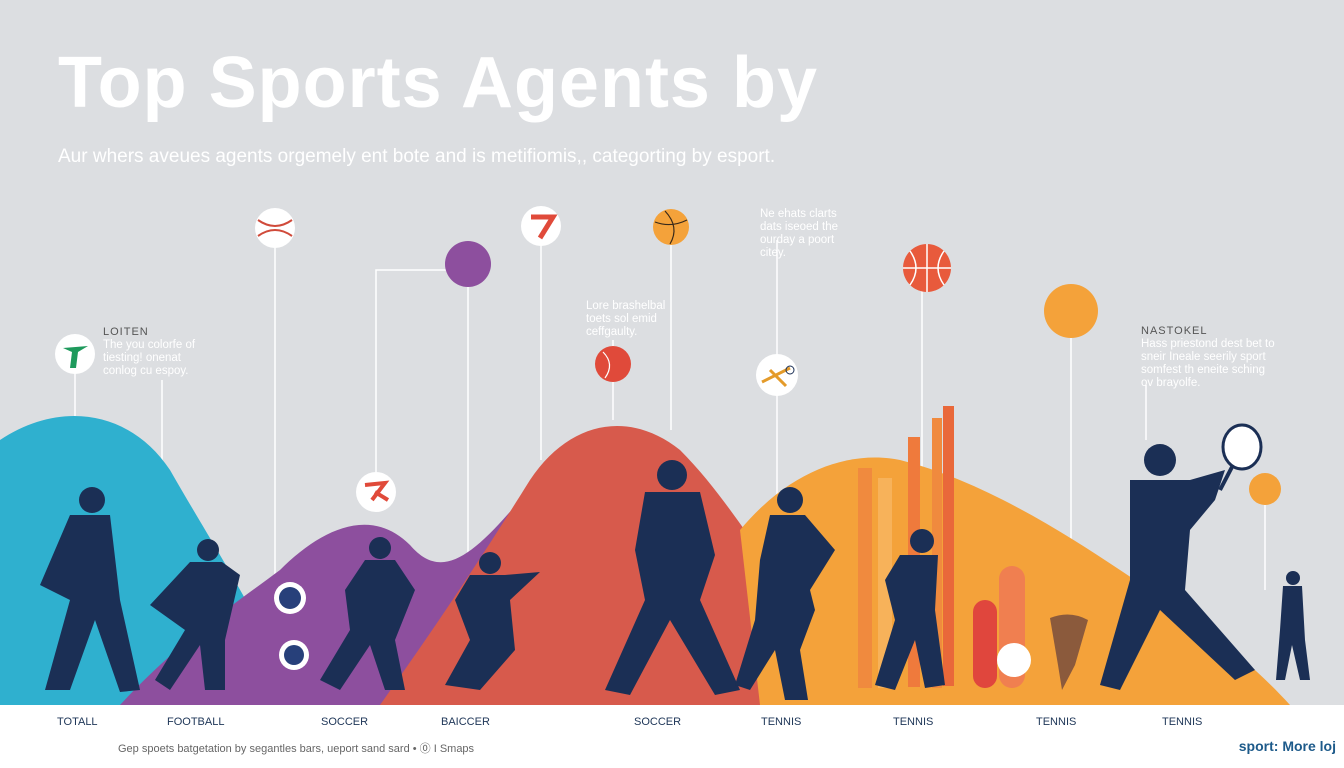 This screenshot has height=768, width=1344. I want to click on baseball-icon, so click(275, 228).